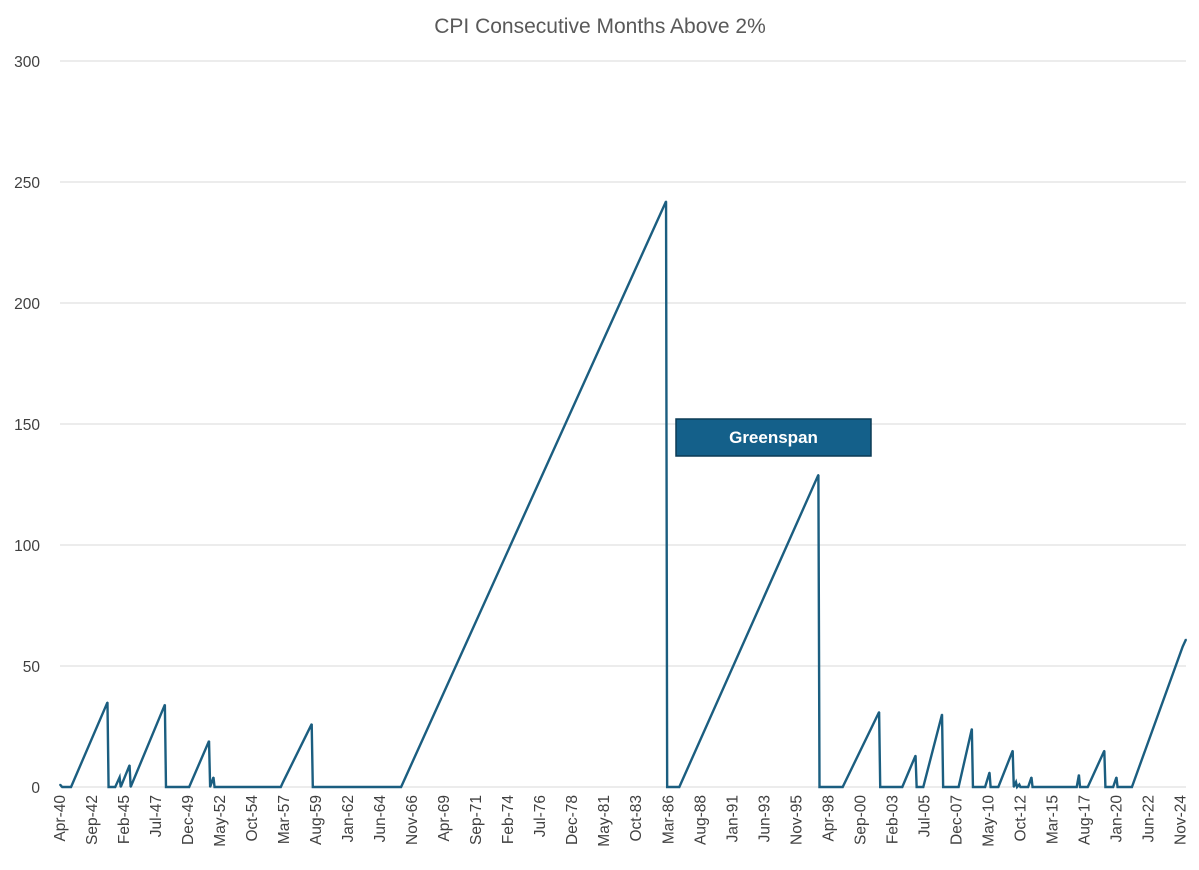 The width and height of the screenshot is (1199, 870). What do you see at coordinates (35, 788) in the screenshot?
I see `y-tick-label: 0` at bounding box center [35, 788].